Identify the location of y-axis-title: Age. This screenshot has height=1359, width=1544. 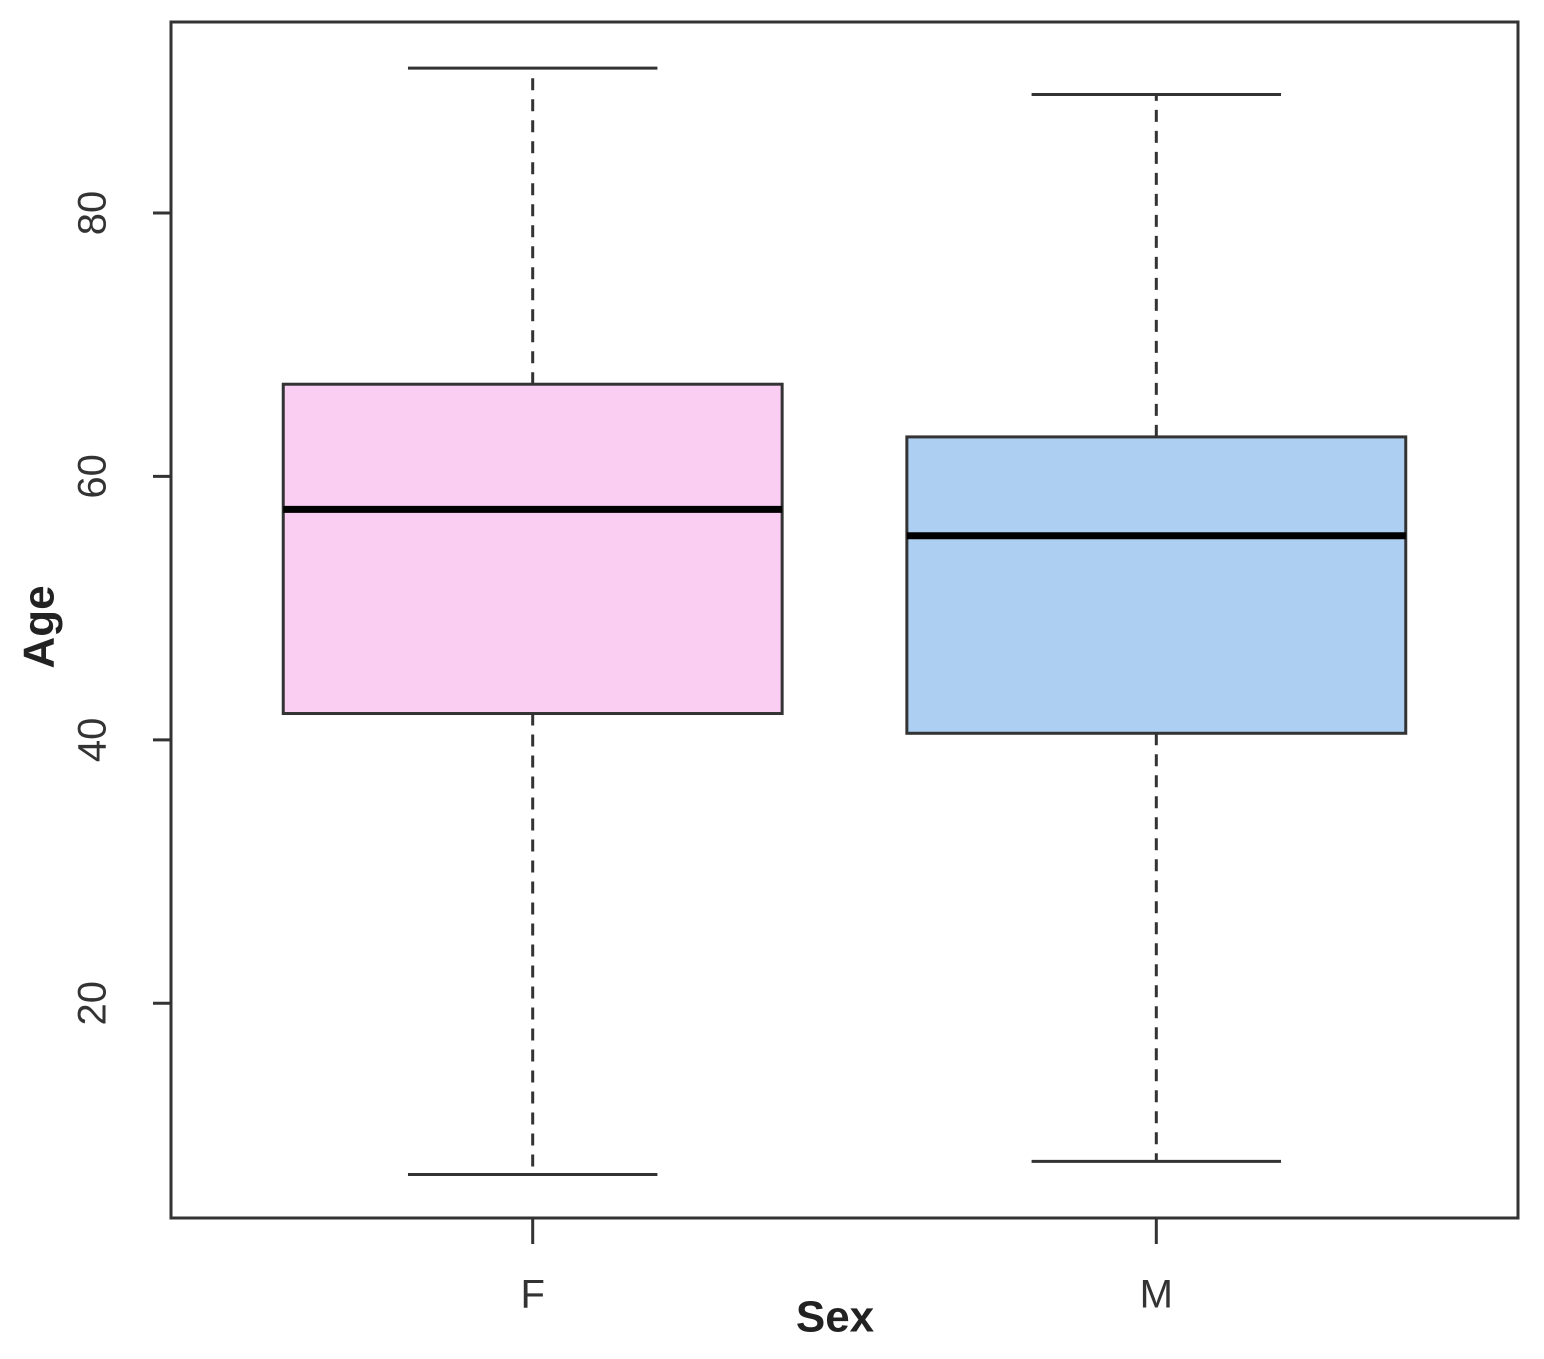
(39, 626).